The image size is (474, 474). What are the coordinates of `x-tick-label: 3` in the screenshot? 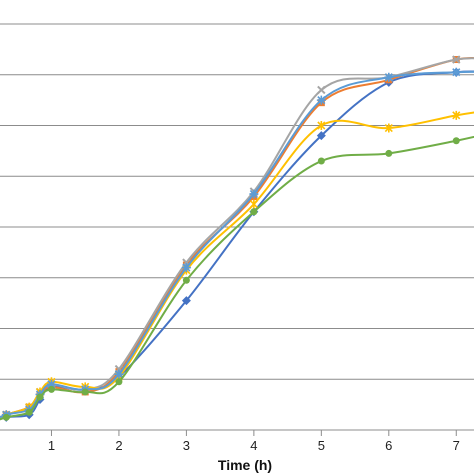 It's located at (186, 445).